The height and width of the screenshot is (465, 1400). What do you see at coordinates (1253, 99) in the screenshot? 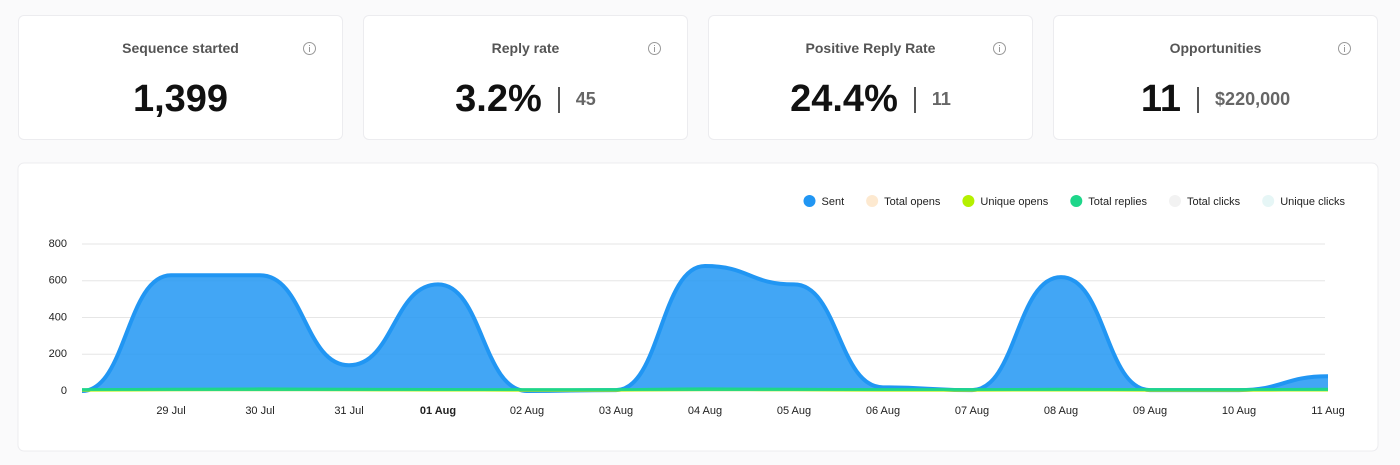
I see `card-secondary: $220,000` at bounding box center [1253, 99].